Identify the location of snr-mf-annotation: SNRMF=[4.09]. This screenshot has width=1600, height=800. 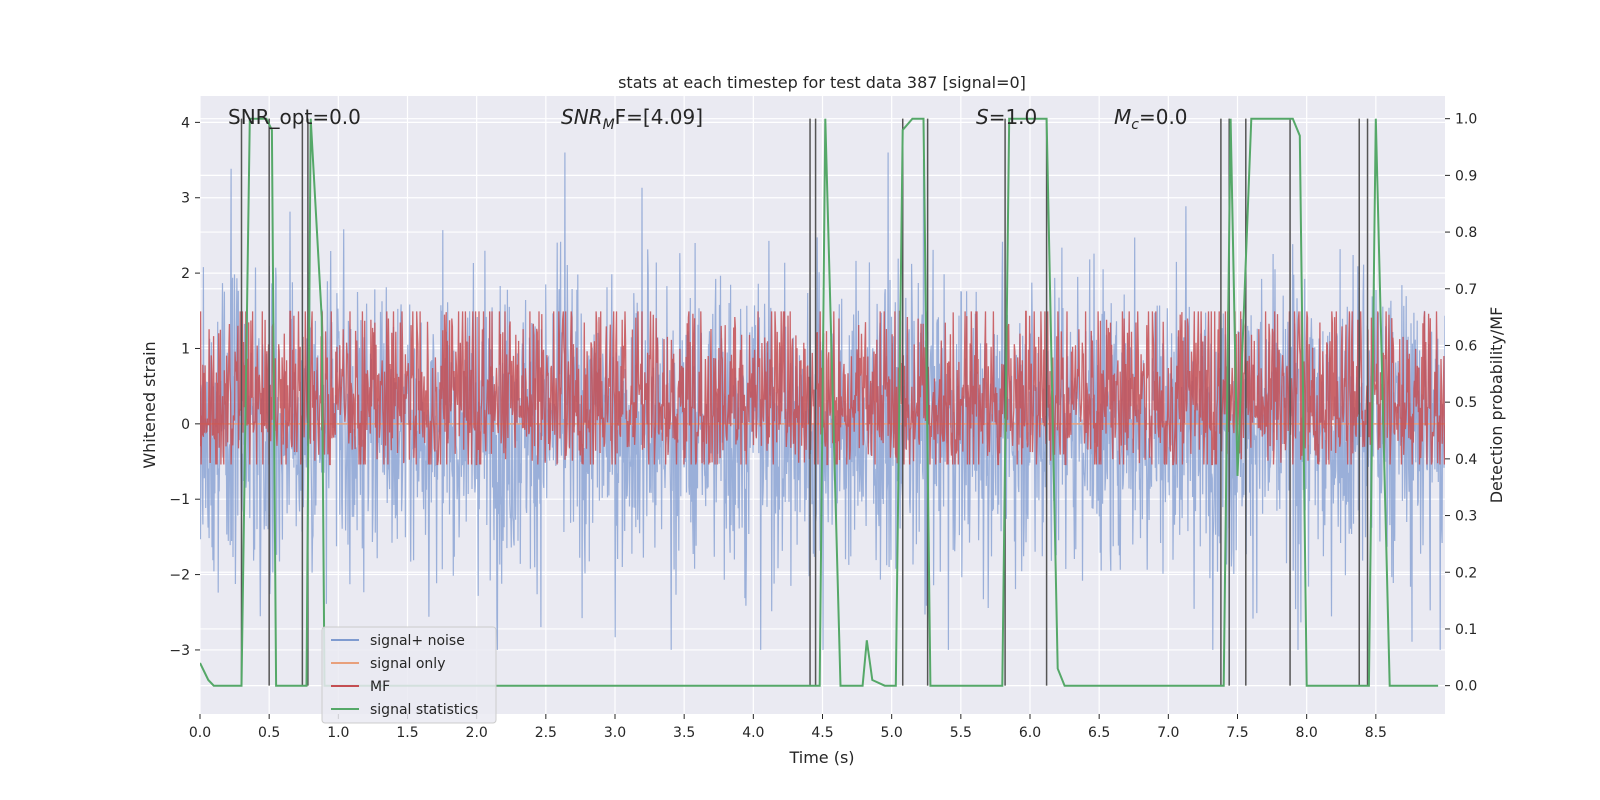
(632, 119).